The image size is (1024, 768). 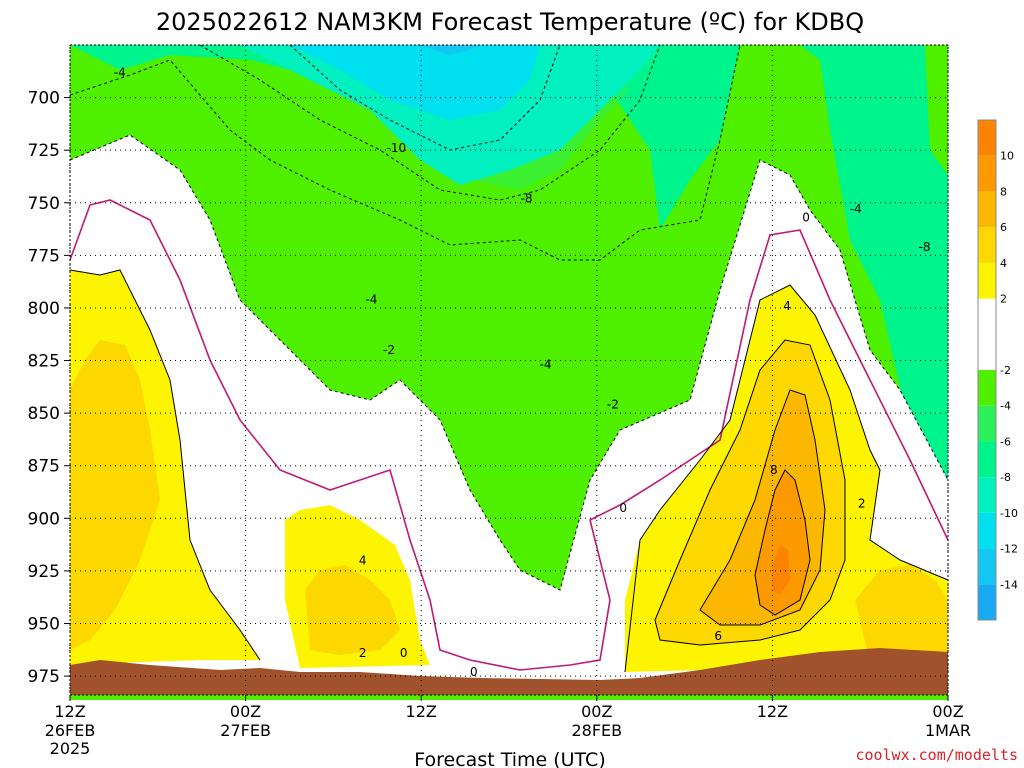 What do you see at coordinates (1009, 584) in the screenshot?
I see `colorbar-label: -14` at bounding box center [1009, 584].